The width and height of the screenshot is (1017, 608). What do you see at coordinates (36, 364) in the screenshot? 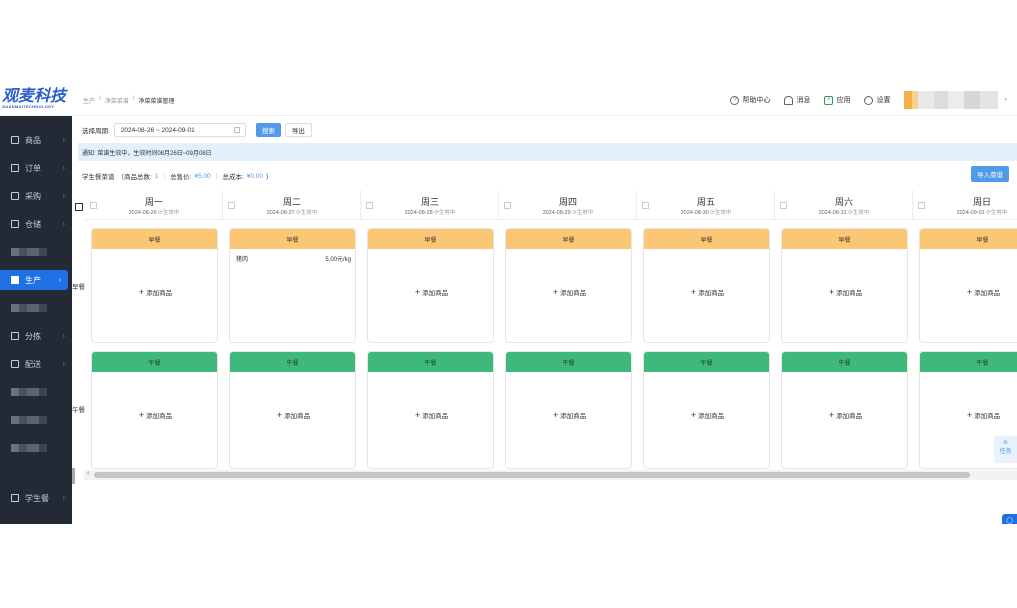
I see `sidebar-item-delivery: 配送 ›` at bounding box center [36, 364].